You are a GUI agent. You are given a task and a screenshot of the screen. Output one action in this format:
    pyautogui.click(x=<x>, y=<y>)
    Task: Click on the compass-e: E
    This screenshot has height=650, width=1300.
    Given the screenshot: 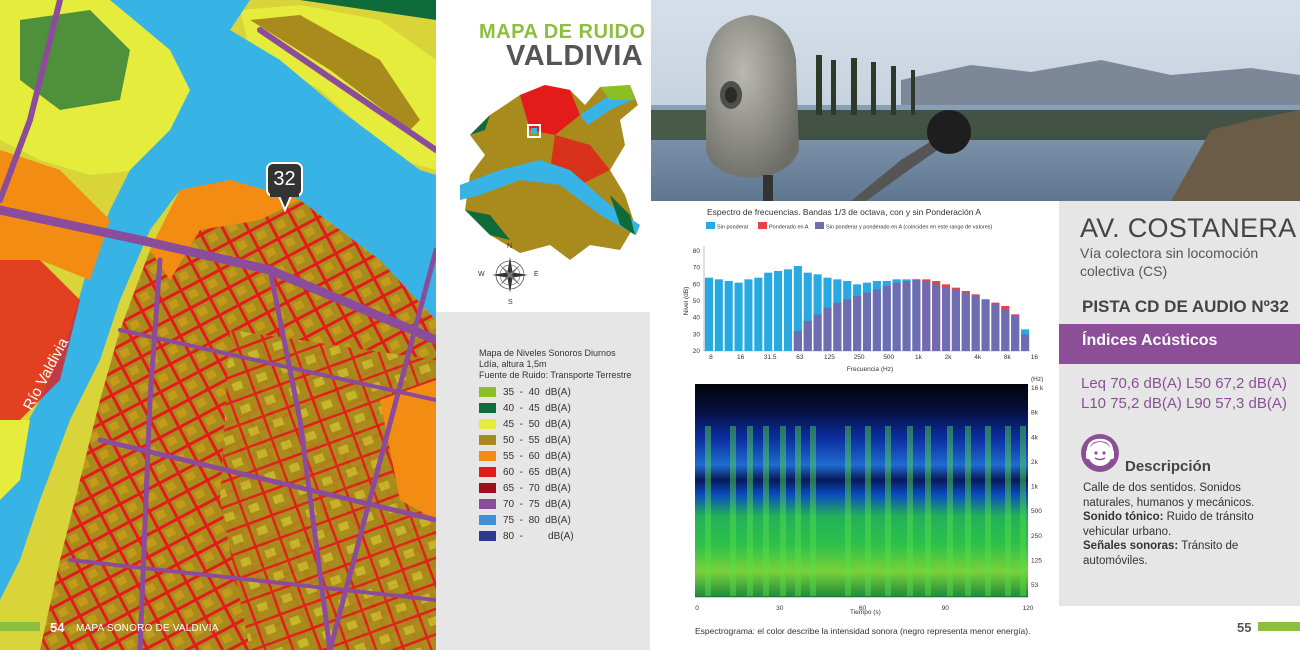 What is the action you would take?
    pyautogui.click(x=536, y=274)
    